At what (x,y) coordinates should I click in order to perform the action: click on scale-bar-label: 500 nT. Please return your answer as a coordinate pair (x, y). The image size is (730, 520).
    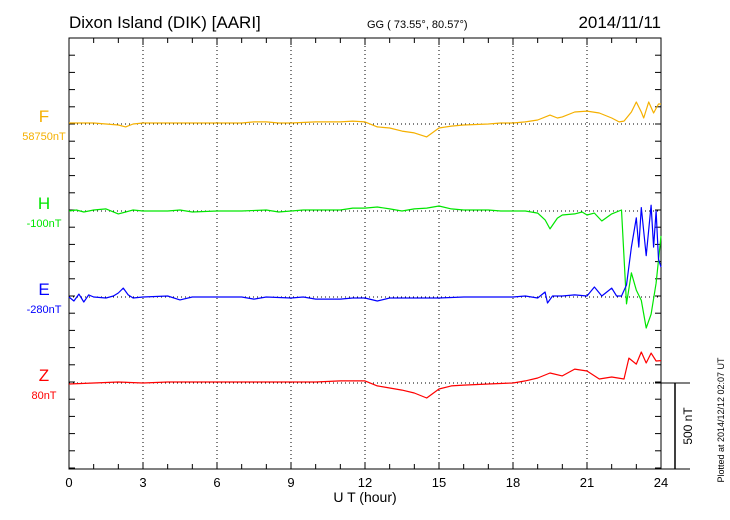
    Looking at the image, I should click on (688, 426).